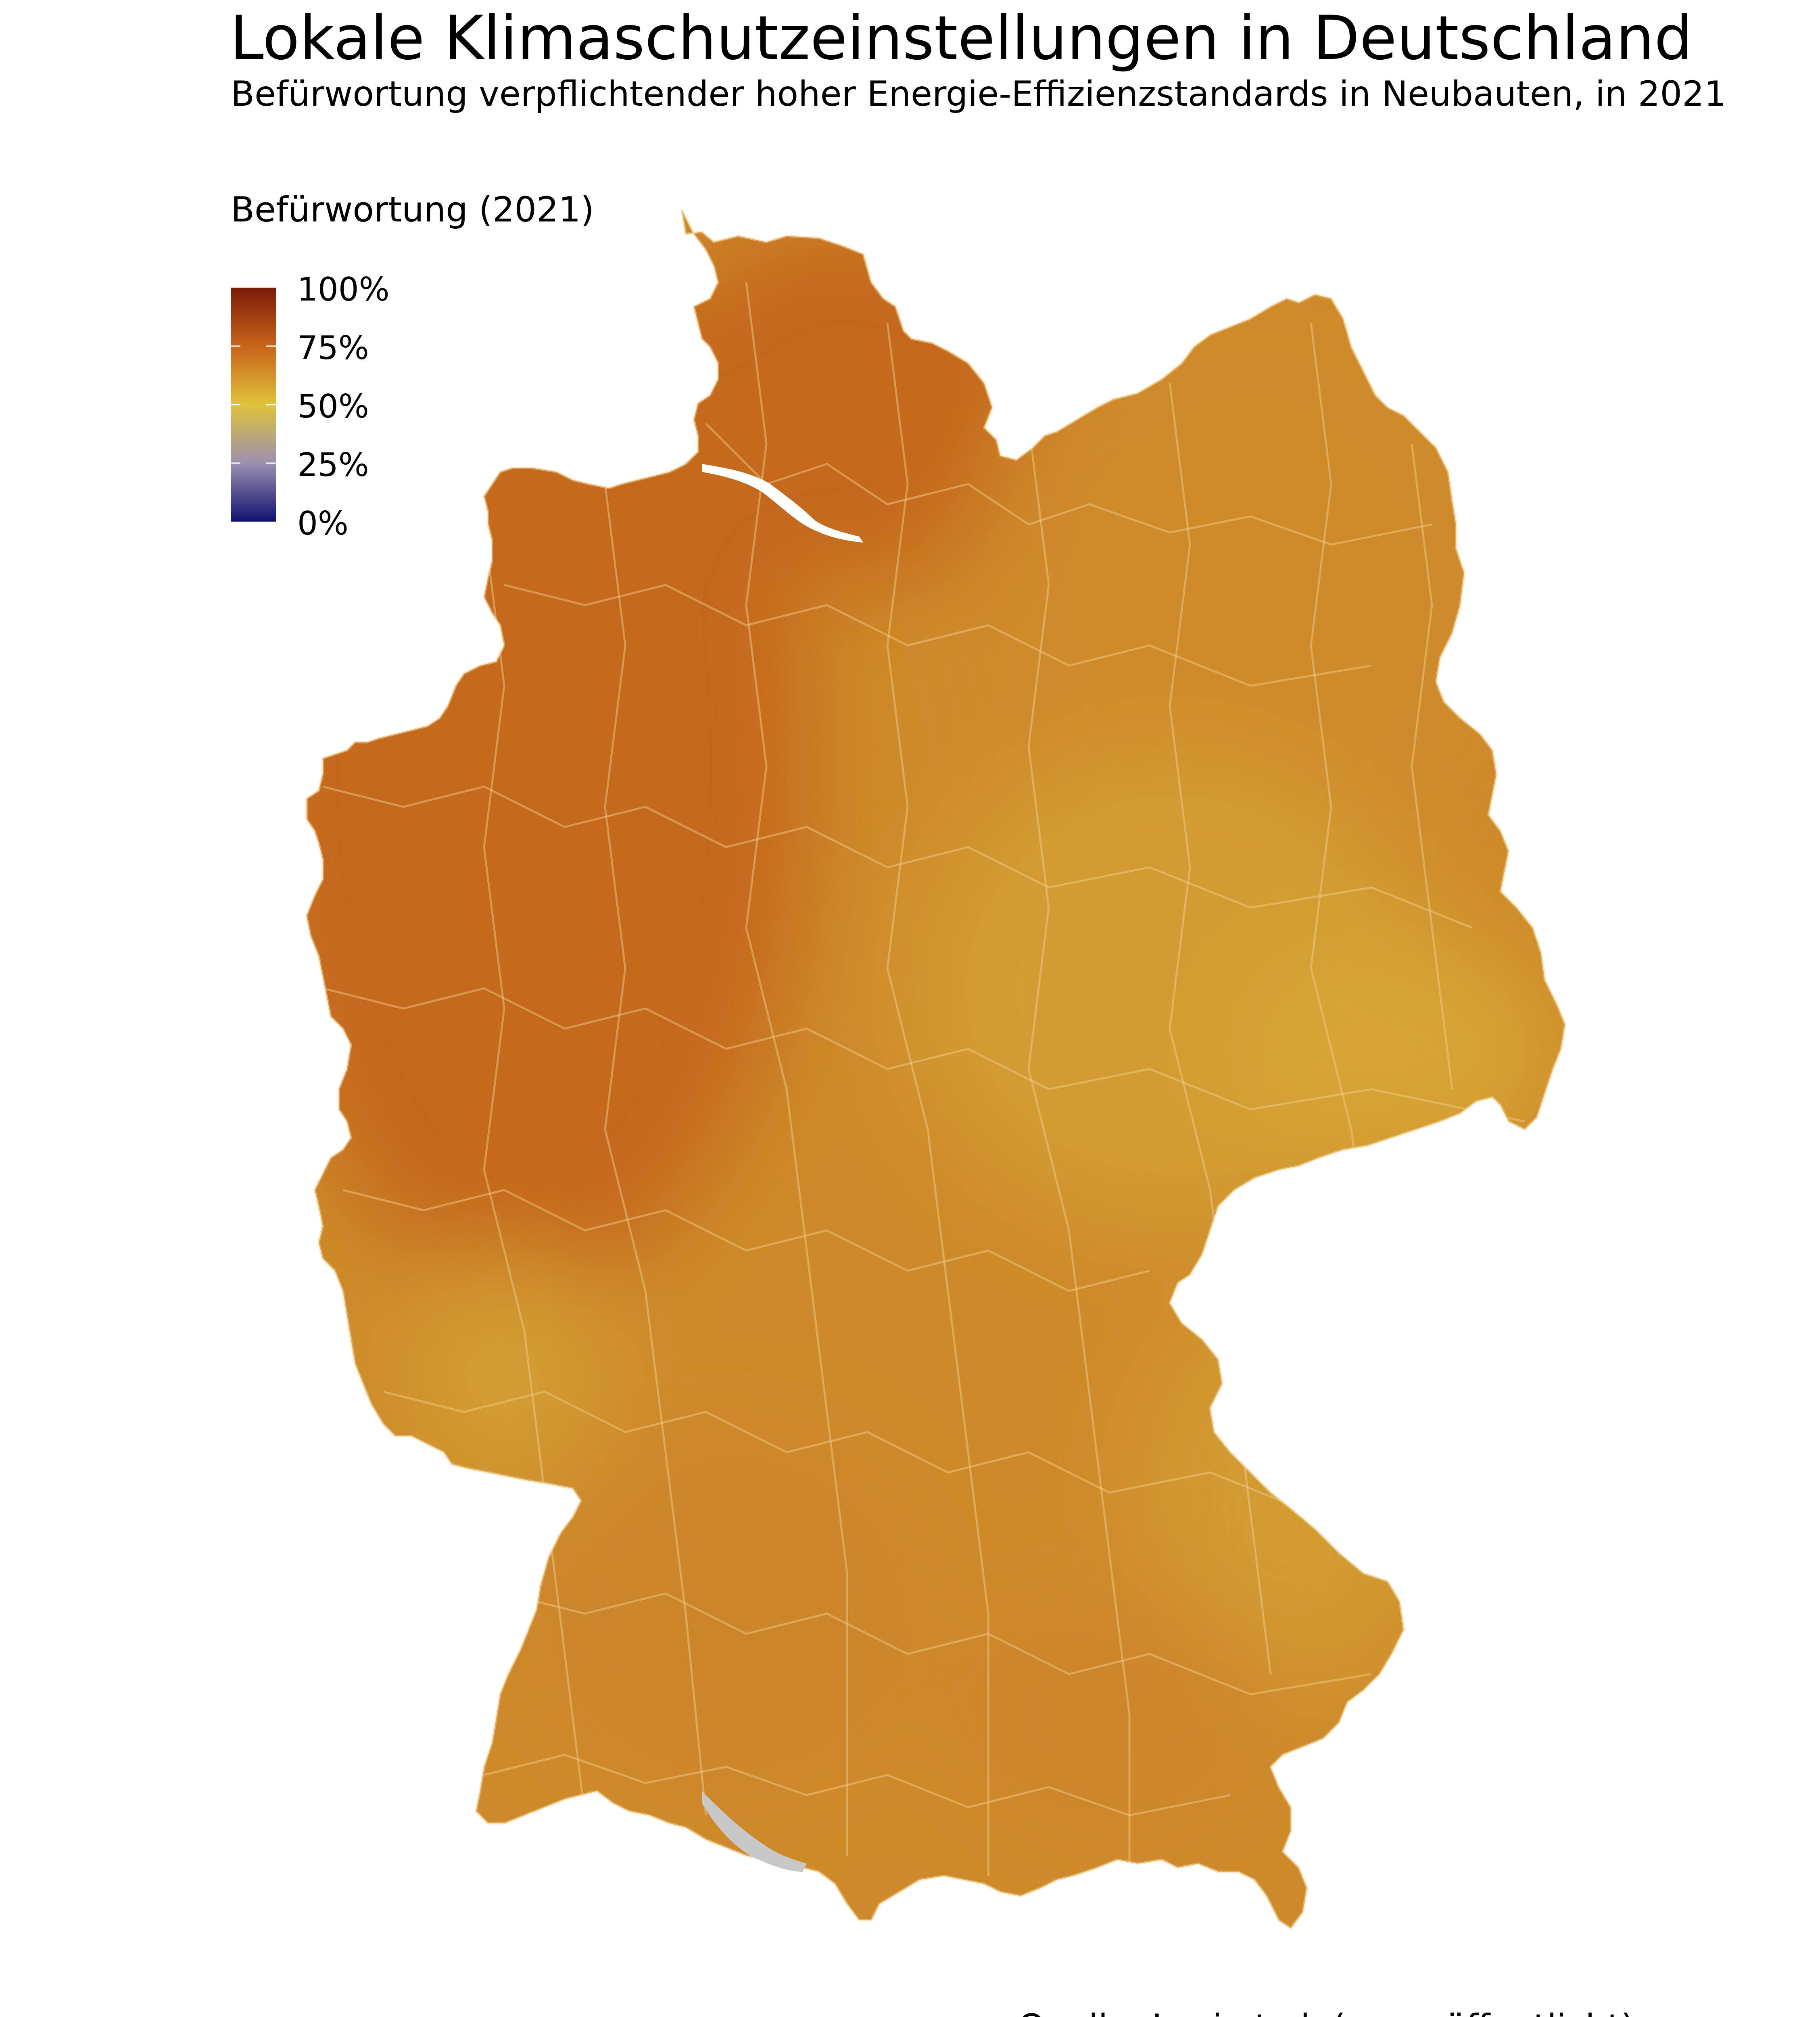 This screenshot has height=2017, width=1820. What do you see at coordinates (412, 369) in the screenshot?
I see `legend: Befürwortung (2021) 100% 75% 50% 25% 0%` at bounding box center [412, 369].